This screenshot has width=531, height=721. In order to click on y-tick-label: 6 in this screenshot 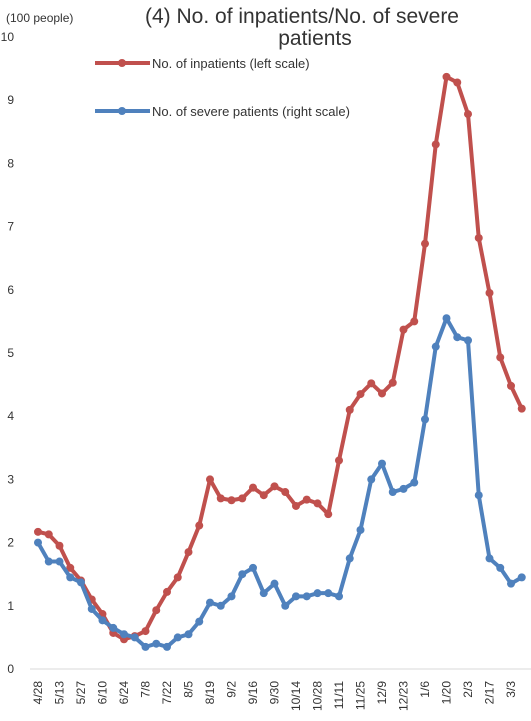, I will do `click(10, 290)`.